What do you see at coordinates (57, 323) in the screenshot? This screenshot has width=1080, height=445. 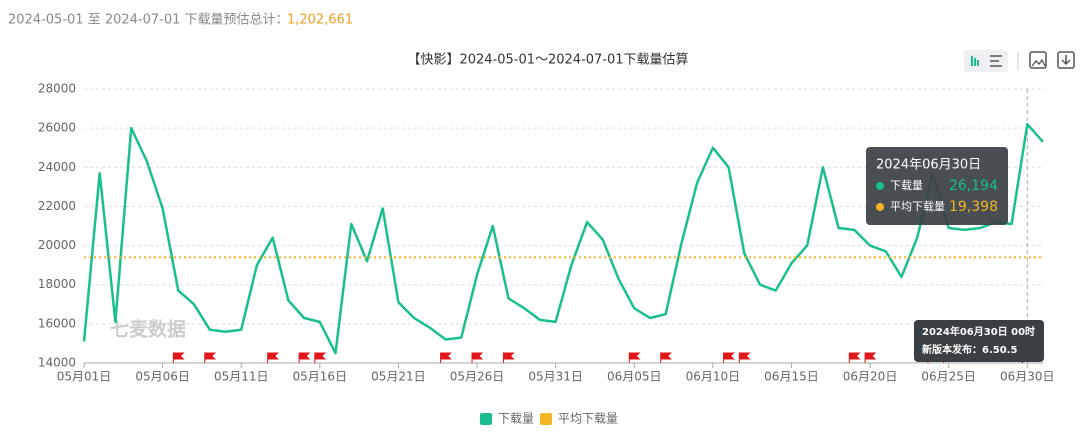 I see `y-tick-label: 16000` at bounding box center [57, 323].